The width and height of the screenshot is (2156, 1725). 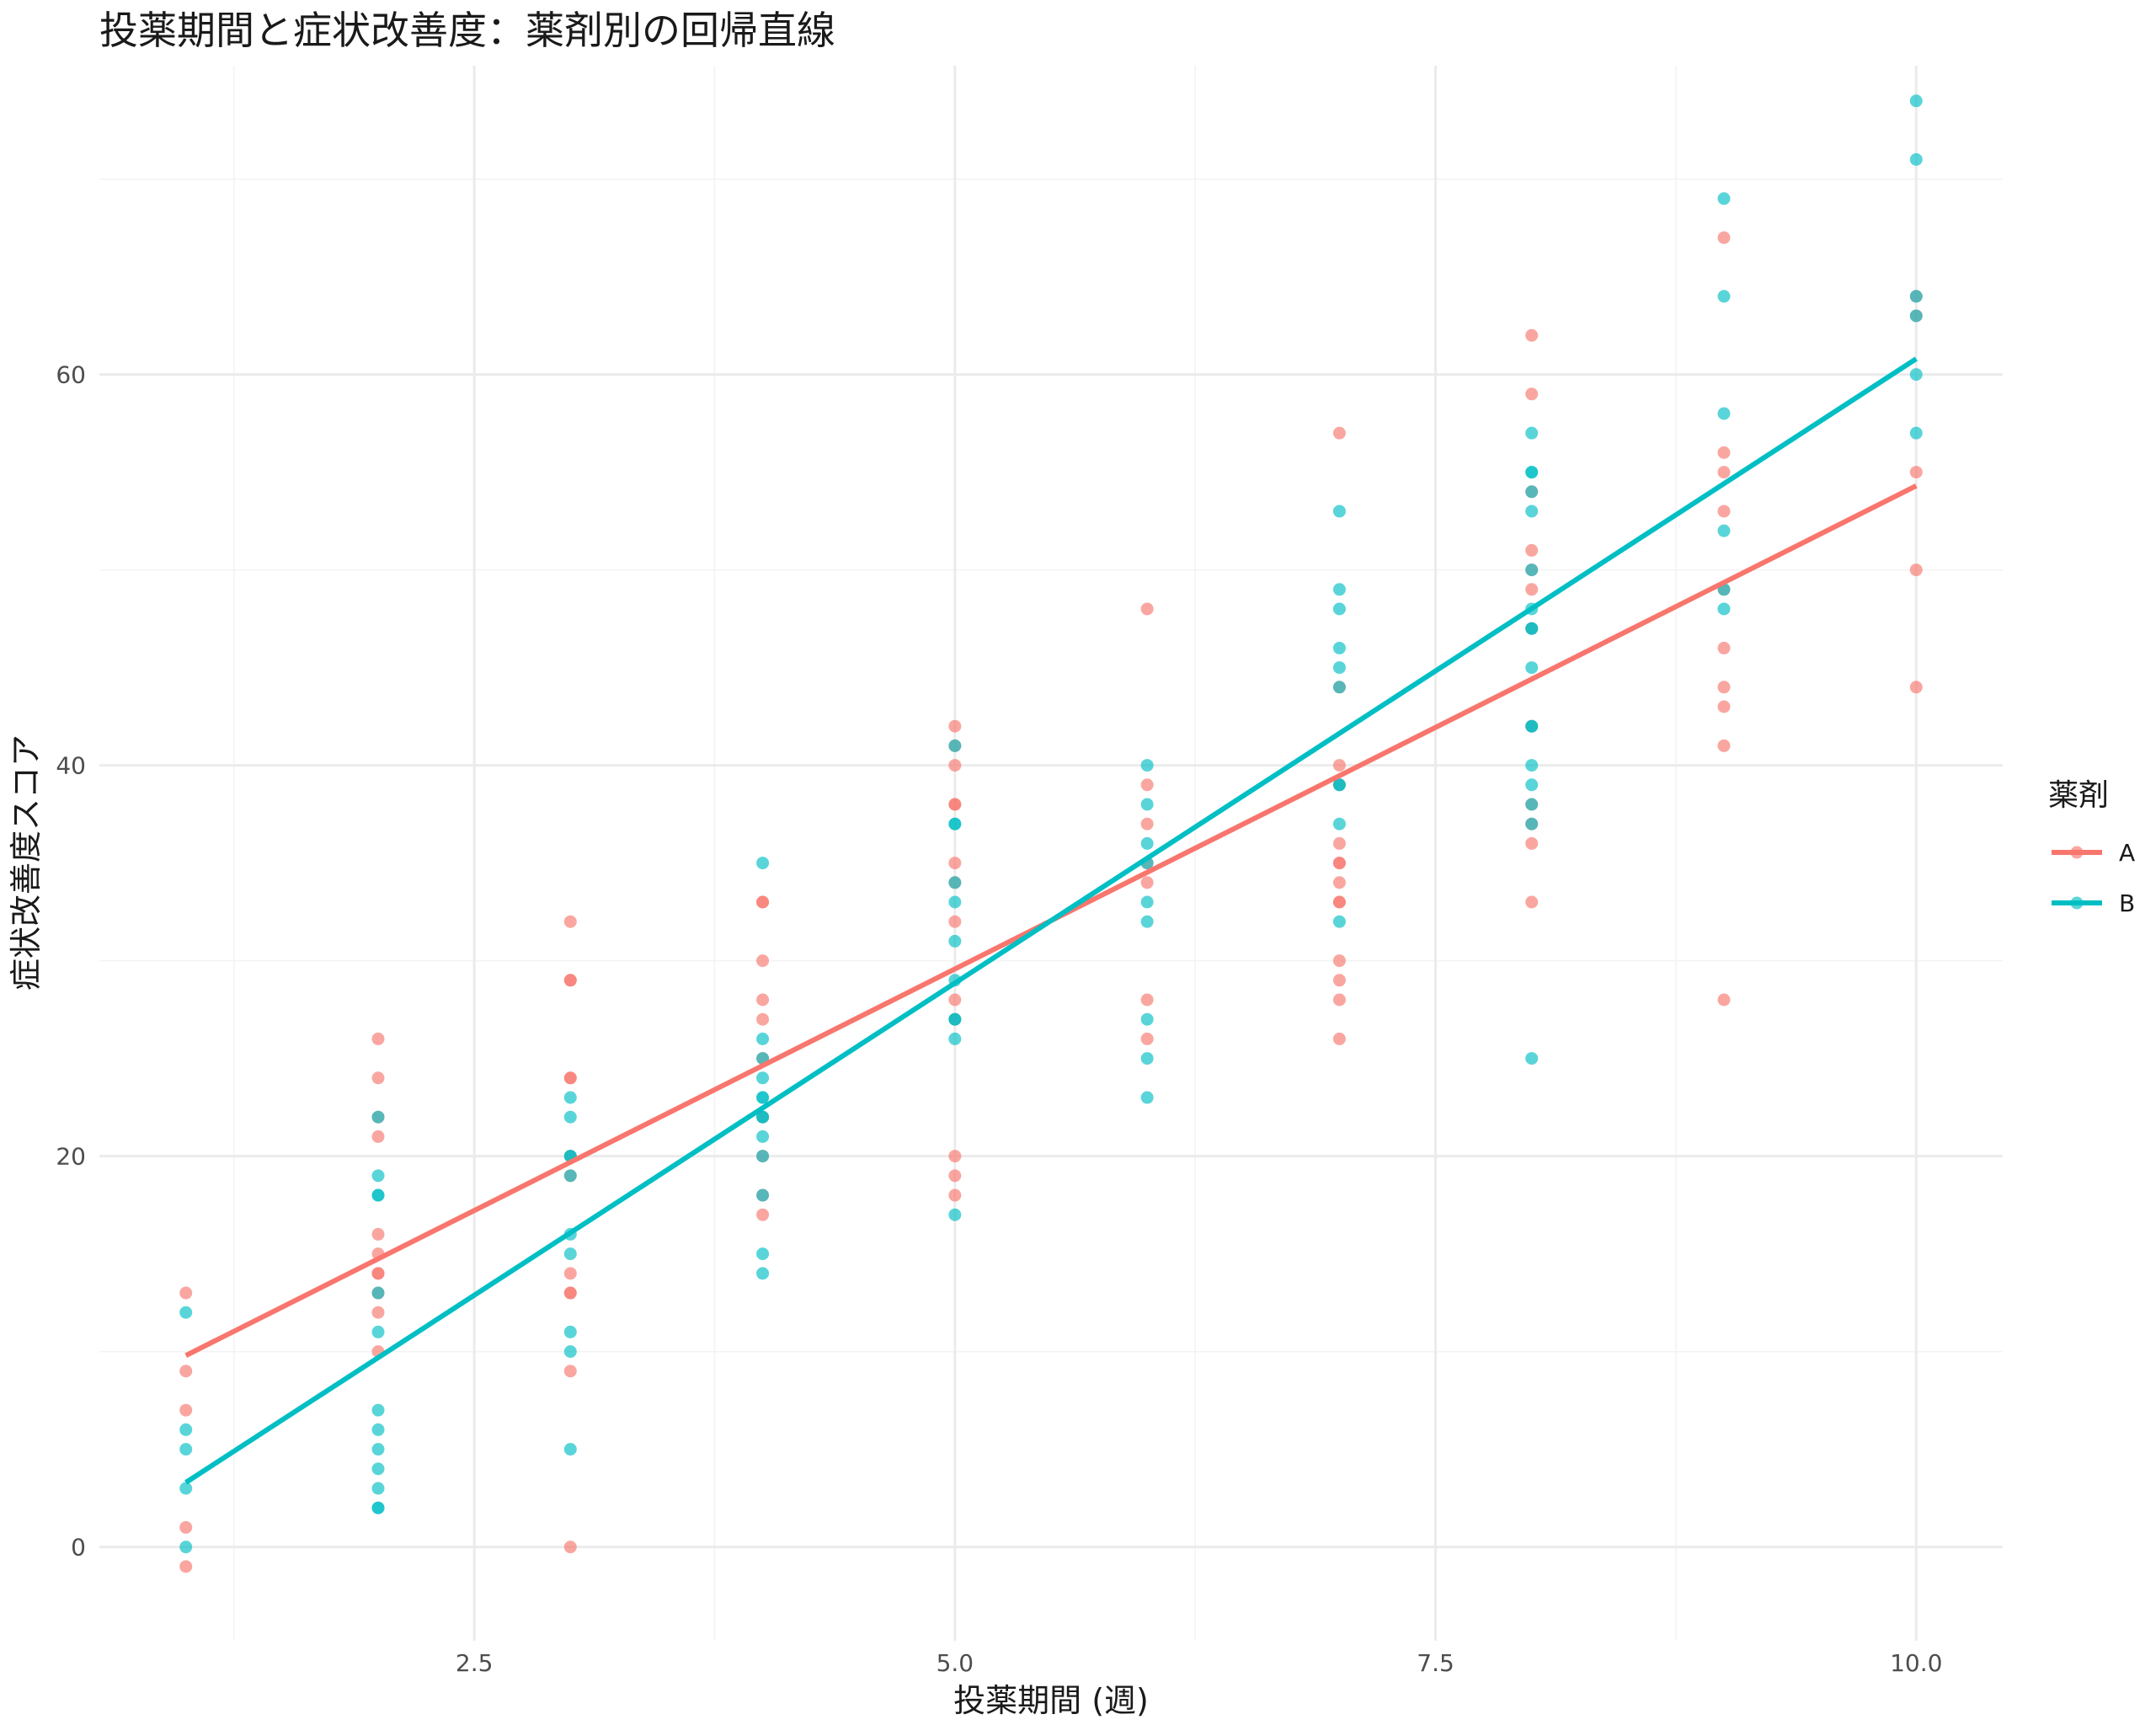 What do you see at coordinates (2093, 878) in the screenshot?
I see `legend-items: AB` at bounding box center [2093, 878].